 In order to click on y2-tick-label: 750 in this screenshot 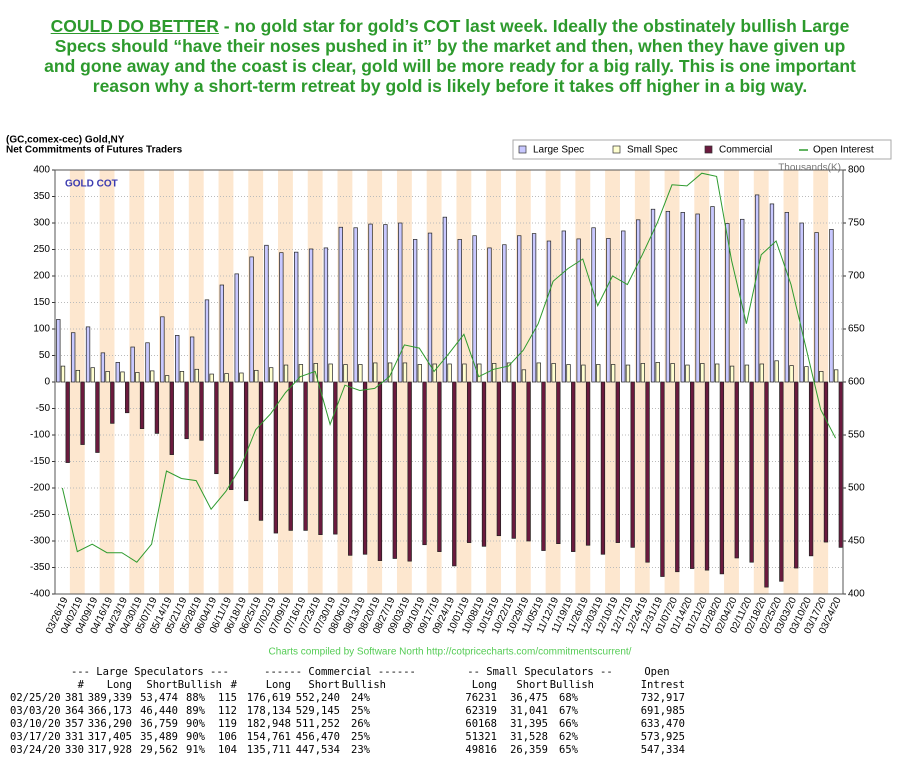, I will do `click(856, 223)`.